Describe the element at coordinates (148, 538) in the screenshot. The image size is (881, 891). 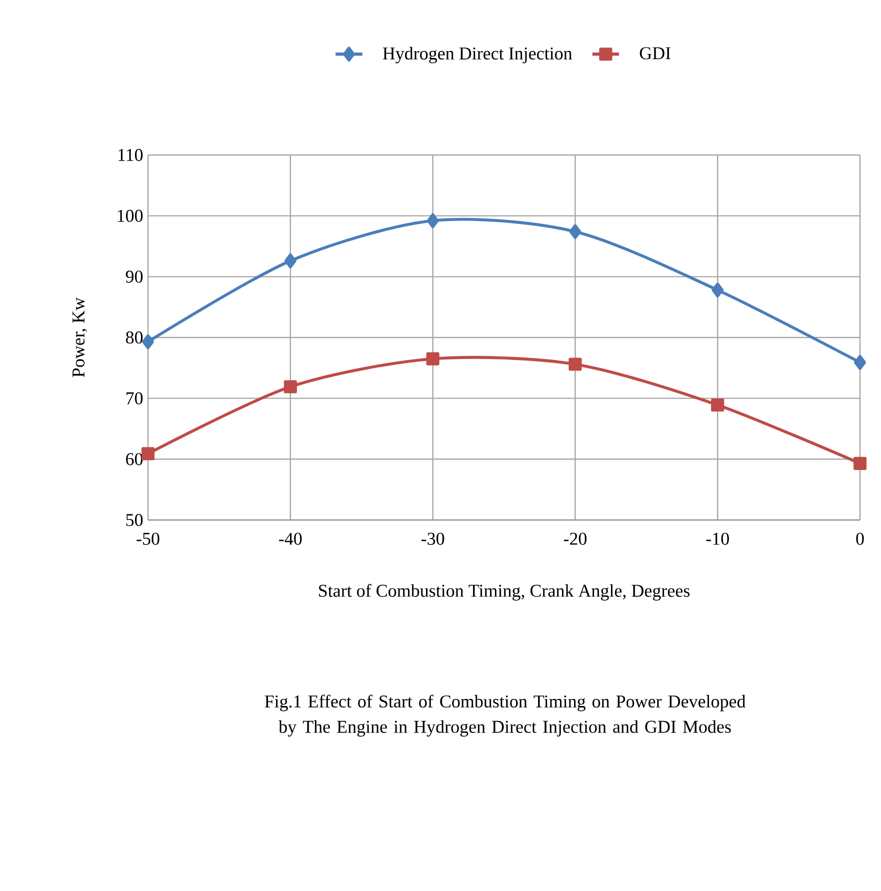
I see `x-tick-label: -50` at that location.